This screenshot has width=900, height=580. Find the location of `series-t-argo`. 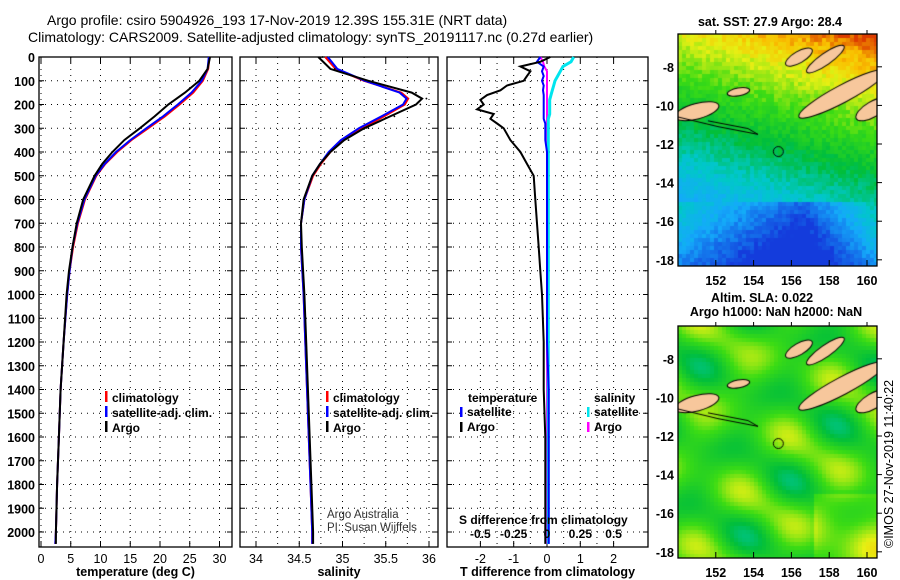

series-t-argo is located at coordinates (512, 300).